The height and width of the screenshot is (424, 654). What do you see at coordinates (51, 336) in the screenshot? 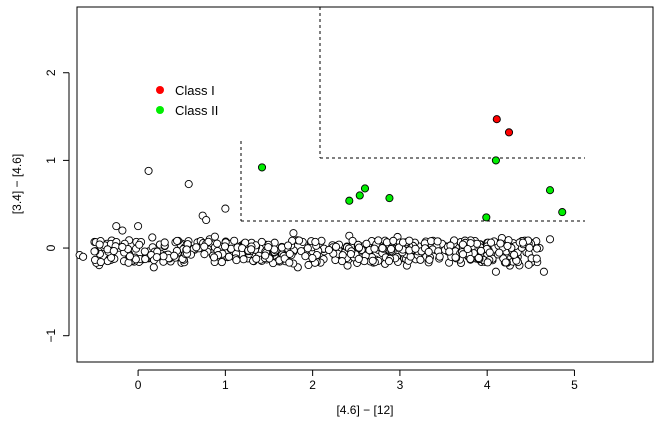
I see `y-tick-label: −1` at bounding box center [51, 336].